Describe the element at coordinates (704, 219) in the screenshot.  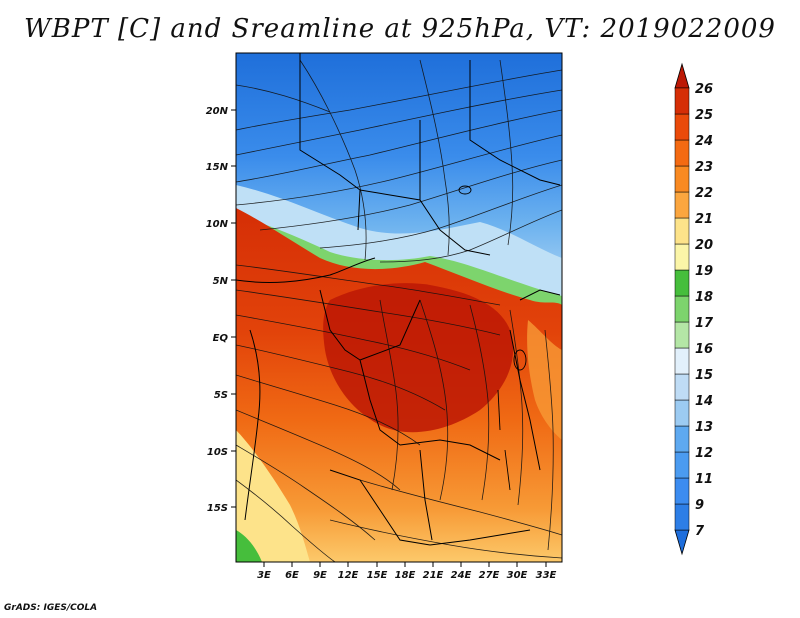
I see `colorbar-label: 21` at that location.